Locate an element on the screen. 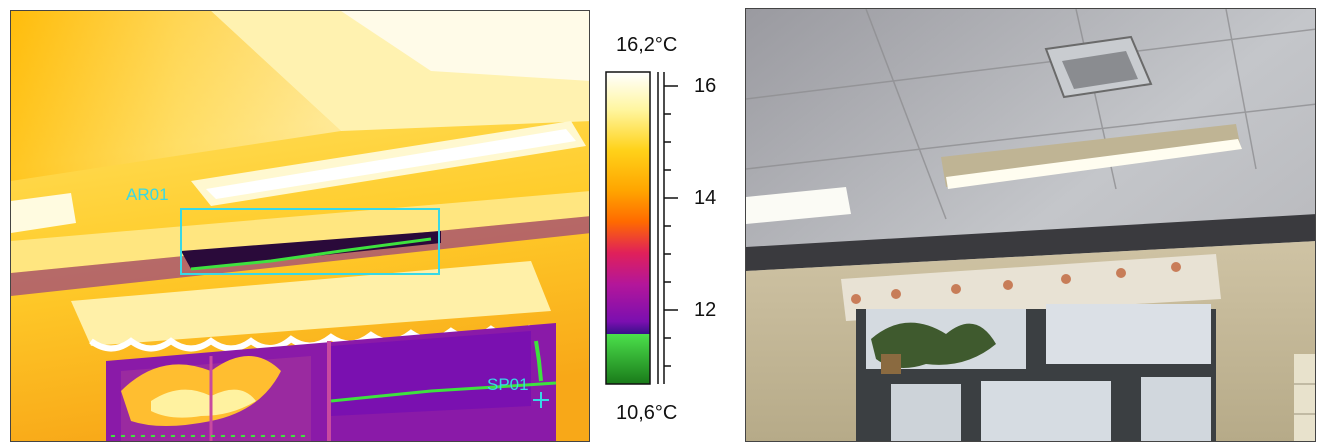 The width and height of the screenshot is (1324, 446). area-marker-rectangle is located at coordinates (310, 241).